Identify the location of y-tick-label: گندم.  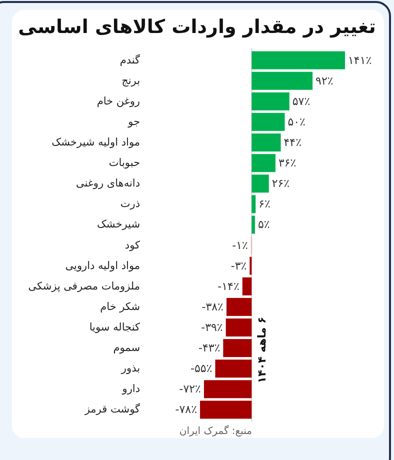
(130, 59).